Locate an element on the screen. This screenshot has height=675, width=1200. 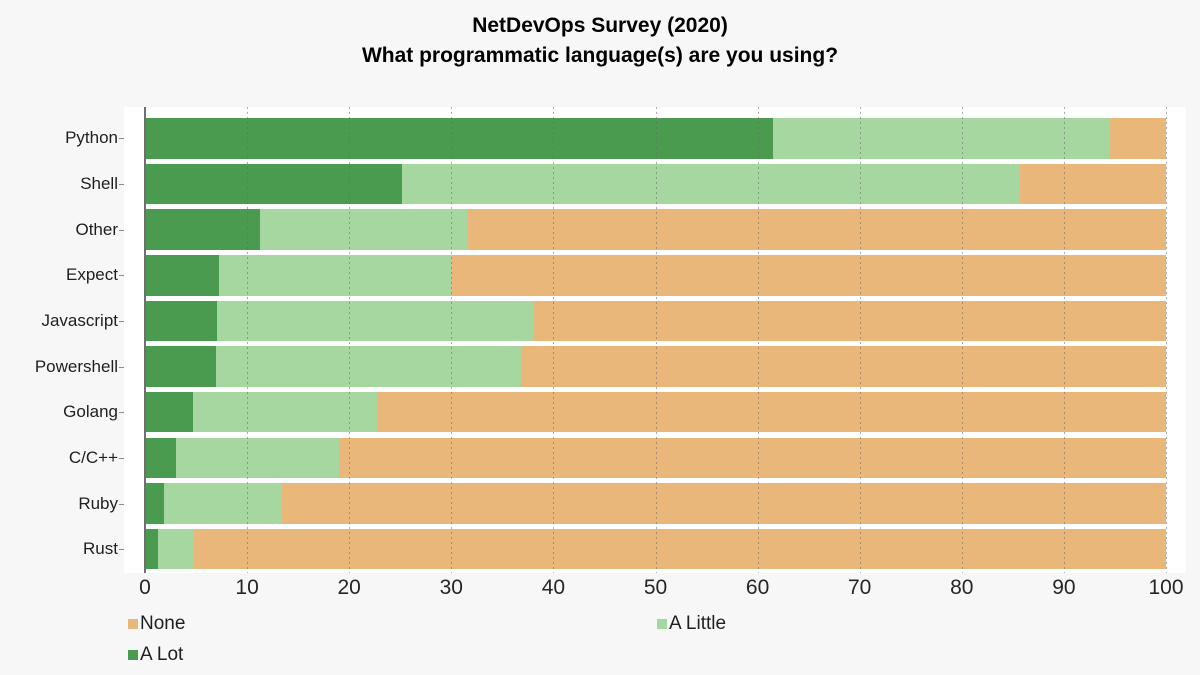
category-label-golang: Golang is located at coordinates (90, 412).